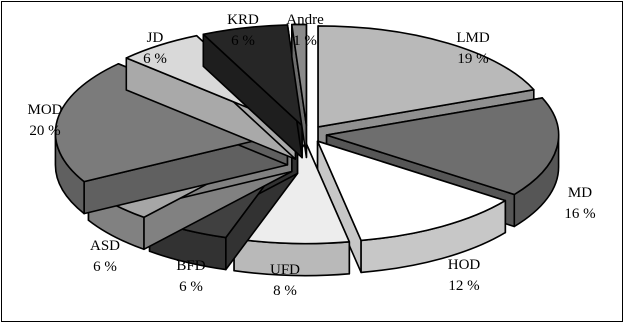 The height and width of the screenshot is (325, 626). Describe the element at coordinates (243, 20) in the screenshot. I see `label-krd: KRD` at that location.